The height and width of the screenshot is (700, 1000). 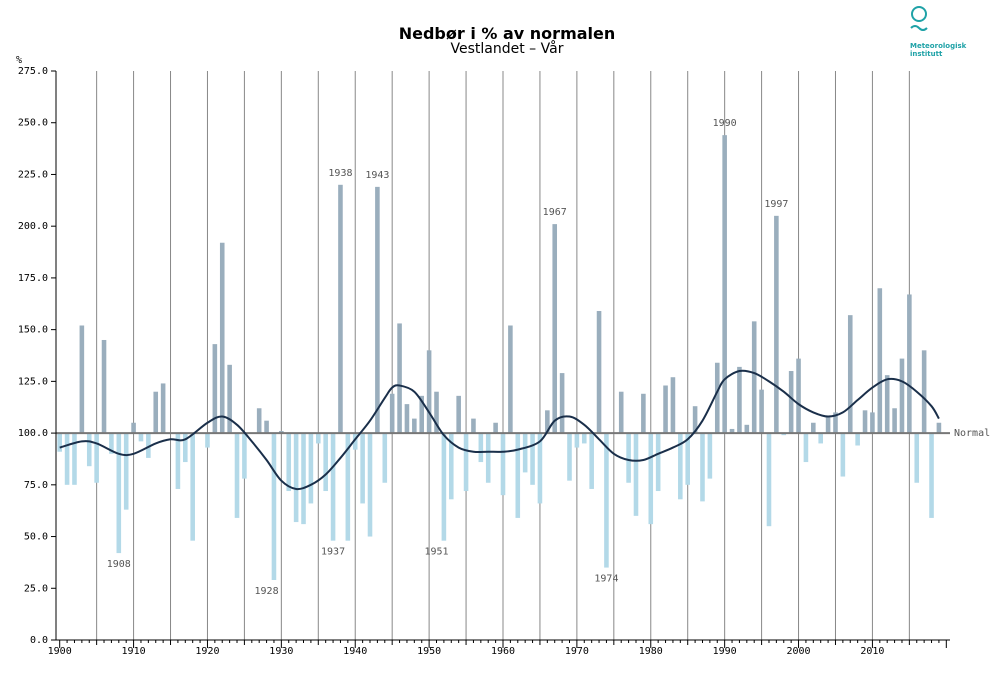 I want to click on met-logo-icon, so click(x=919, y=18).